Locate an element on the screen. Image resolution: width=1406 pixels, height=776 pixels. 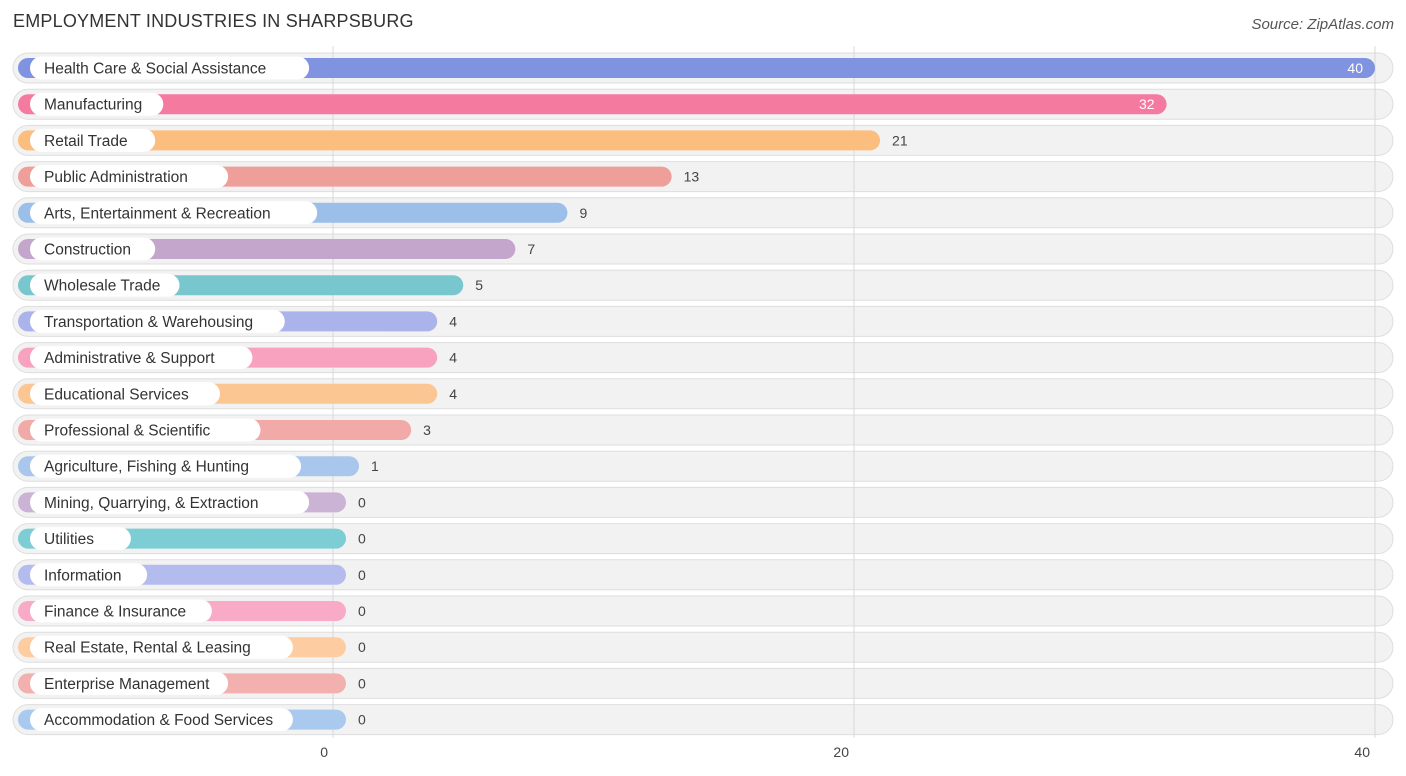
category-label: Transportation & Warehousing is located at coordinates (148, 322).